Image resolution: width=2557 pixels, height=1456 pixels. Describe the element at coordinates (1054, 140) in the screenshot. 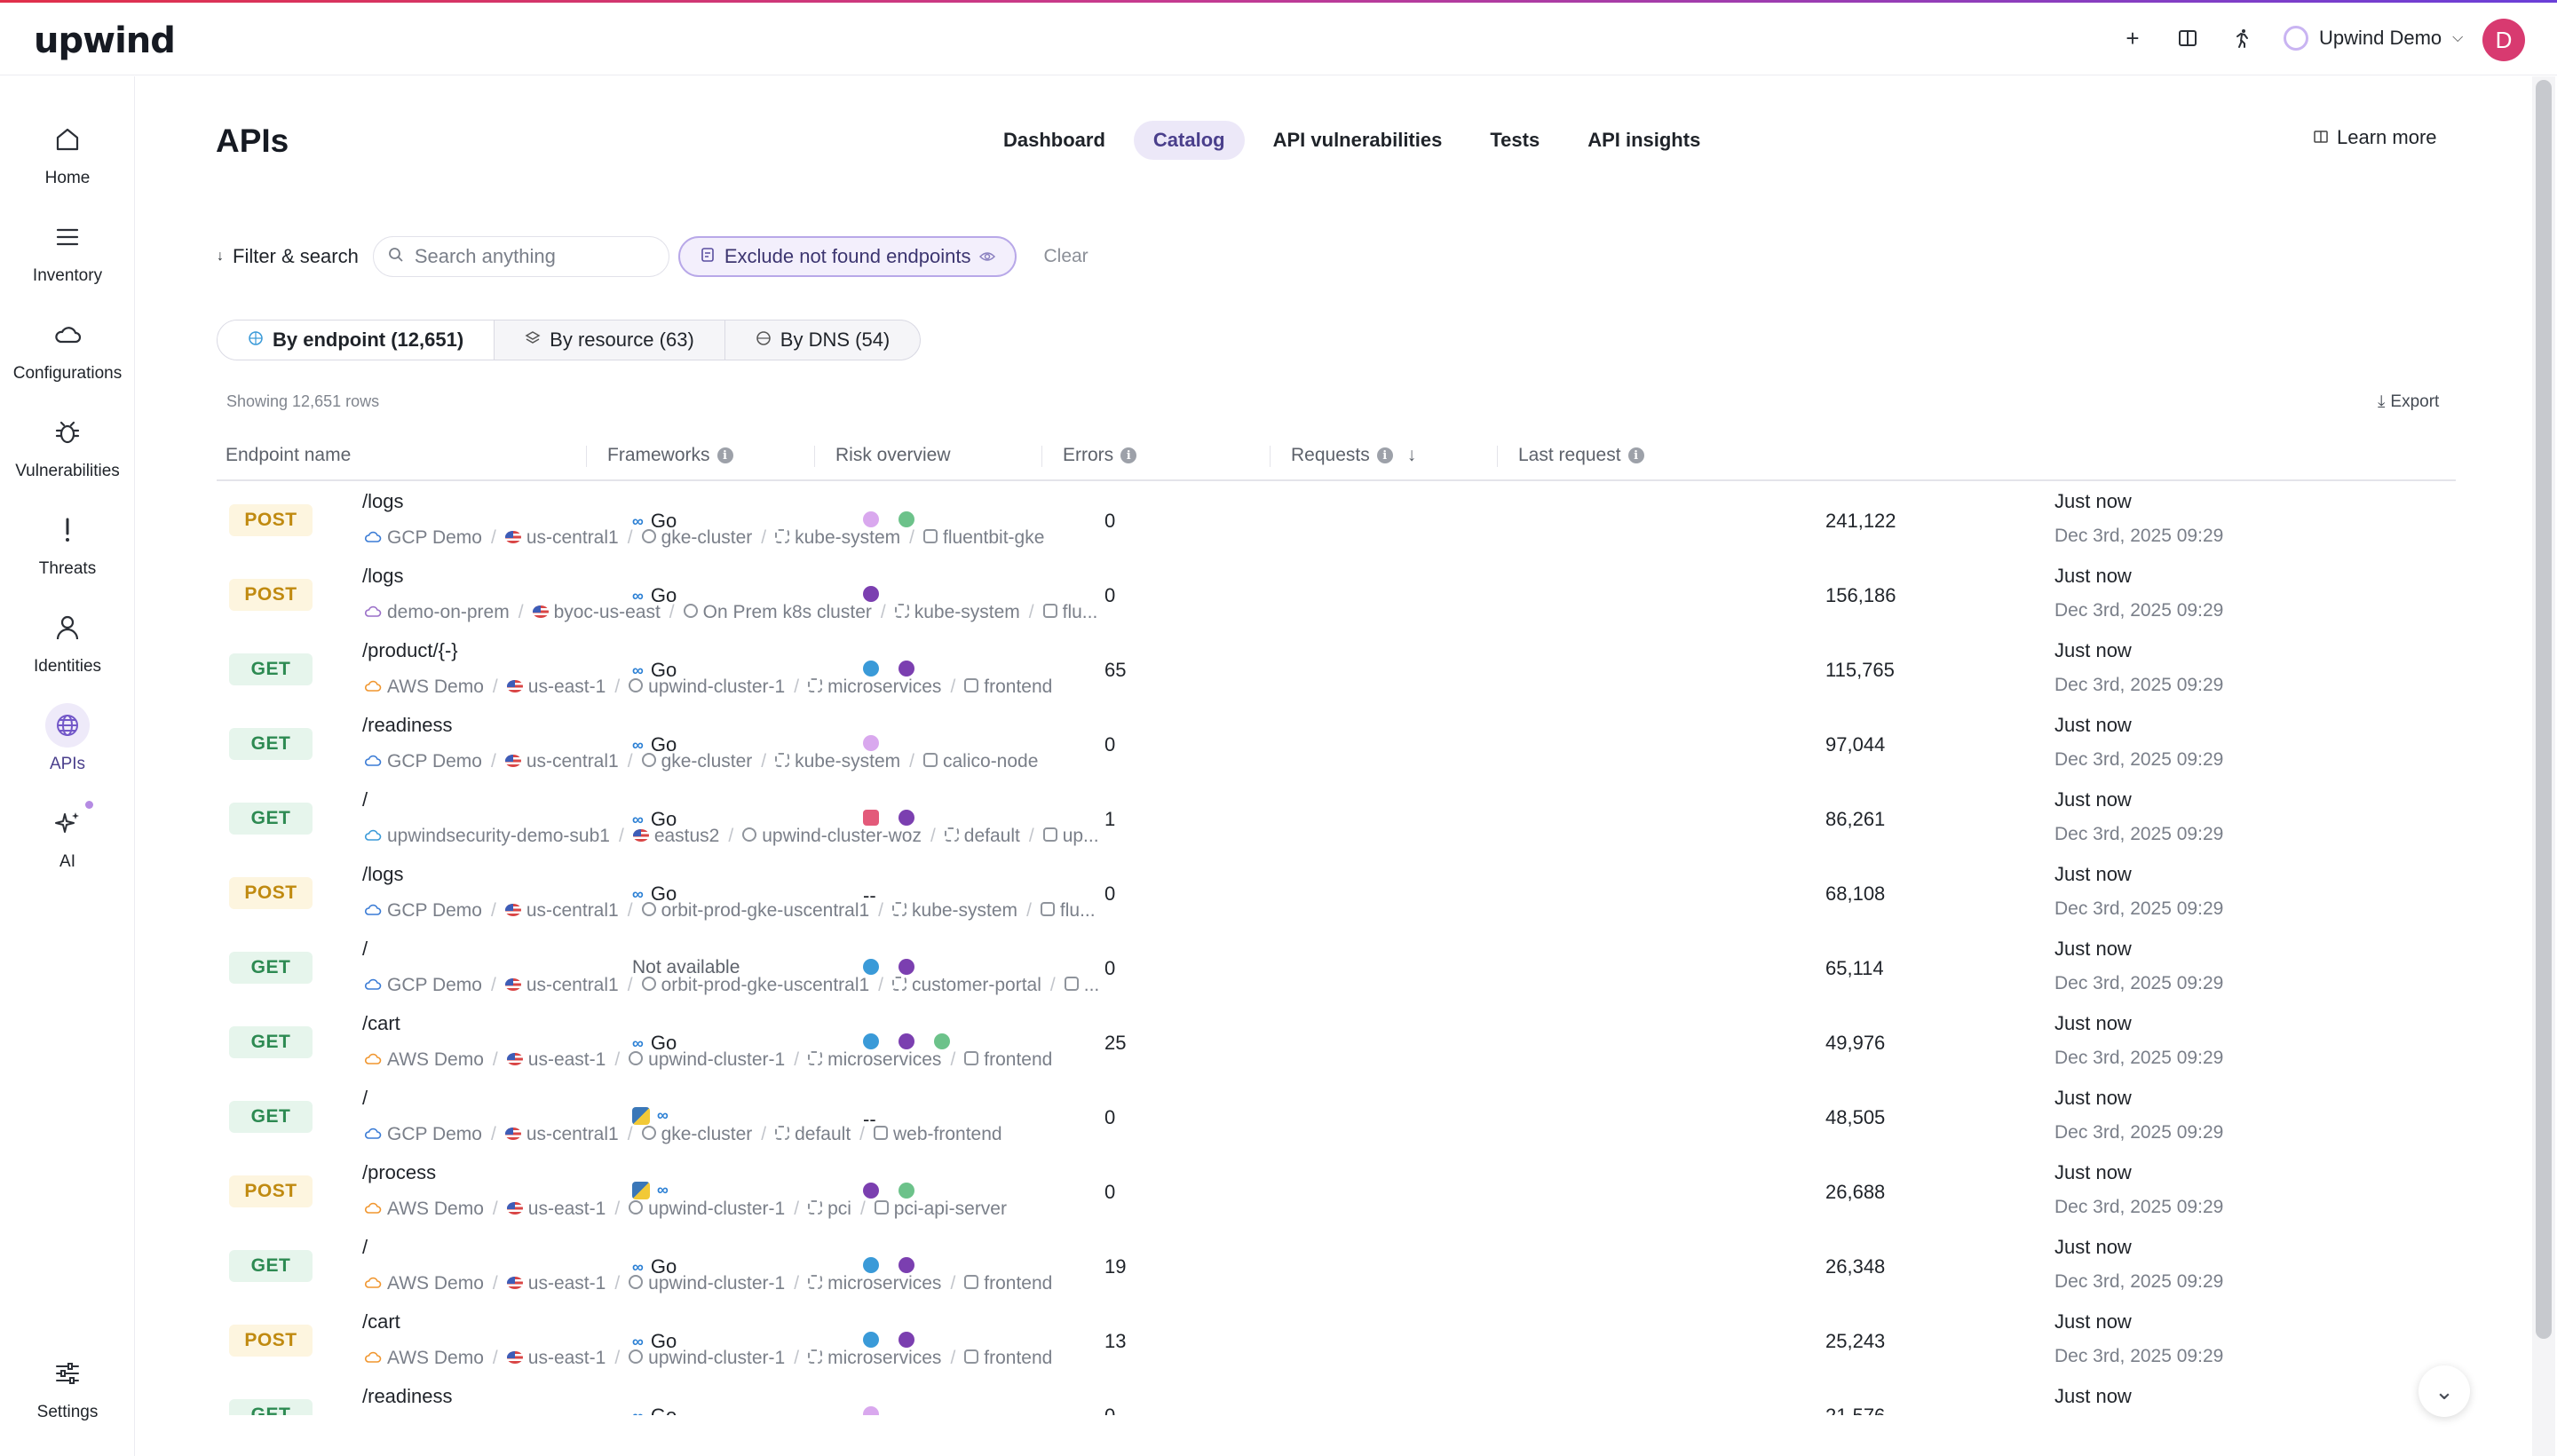

I see `tab-dashboard: Dashboard` at that location.